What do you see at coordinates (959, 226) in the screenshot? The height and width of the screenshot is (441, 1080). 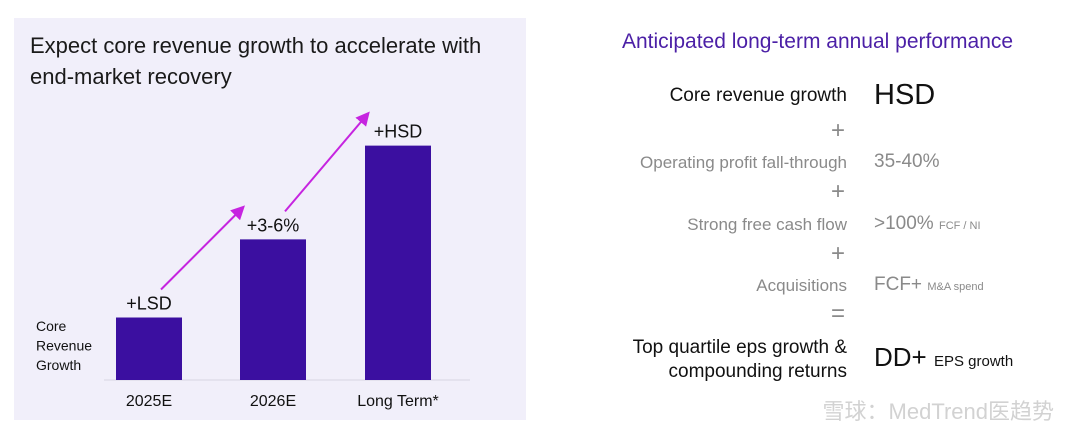 I see `free-cash-flow-sub: FCF / NI` at bounding box center [959, 226].